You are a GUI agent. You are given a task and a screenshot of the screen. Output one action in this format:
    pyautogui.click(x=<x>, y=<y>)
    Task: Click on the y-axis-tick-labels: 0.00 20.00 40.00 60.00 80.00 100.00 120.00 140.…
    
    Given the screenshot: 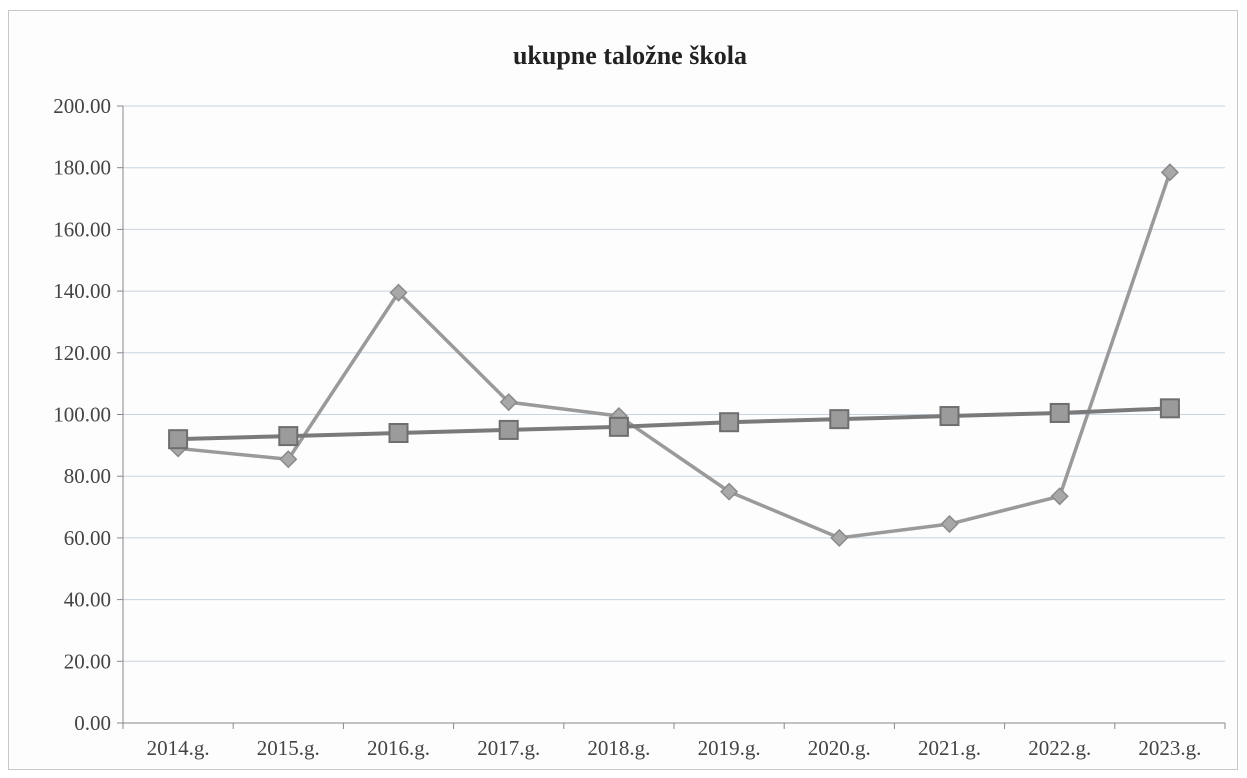 What is the action you would take?
    pyautogui.click(x=82, y=414)
    